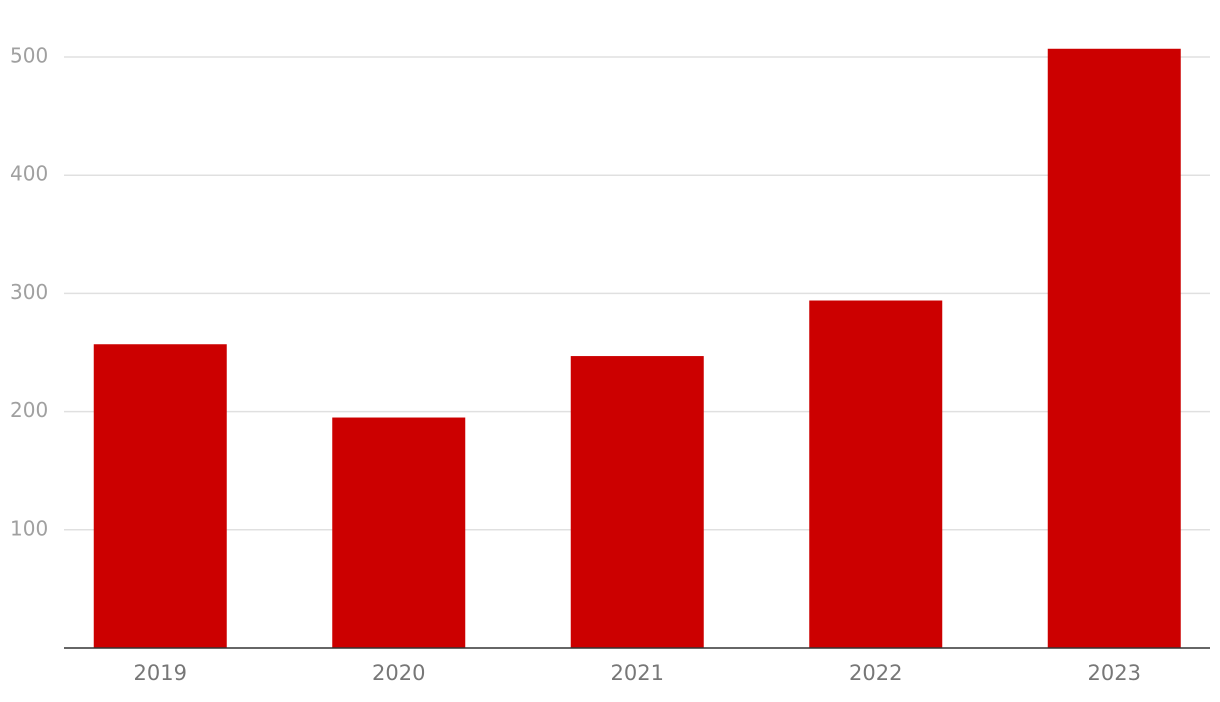  What do you see at coordinates (160, 673) in the screenshot?
I see `x-tick-label: 2019` at bounding box center [160, 673].